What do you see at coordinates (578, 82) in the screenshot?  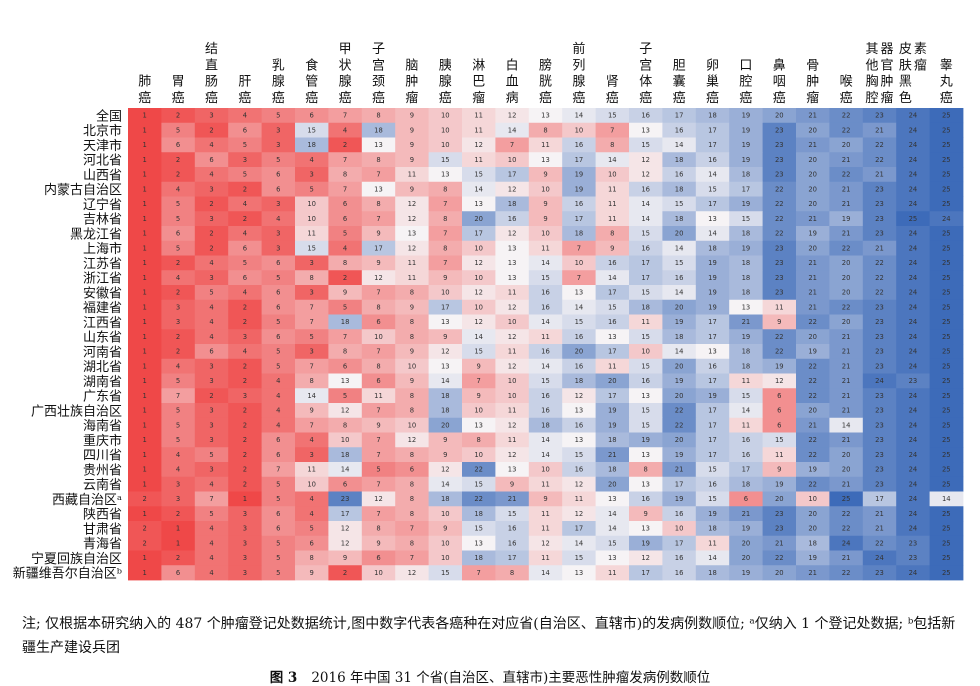 I see `svg-text: 腺` at bounding box center [578, 82].